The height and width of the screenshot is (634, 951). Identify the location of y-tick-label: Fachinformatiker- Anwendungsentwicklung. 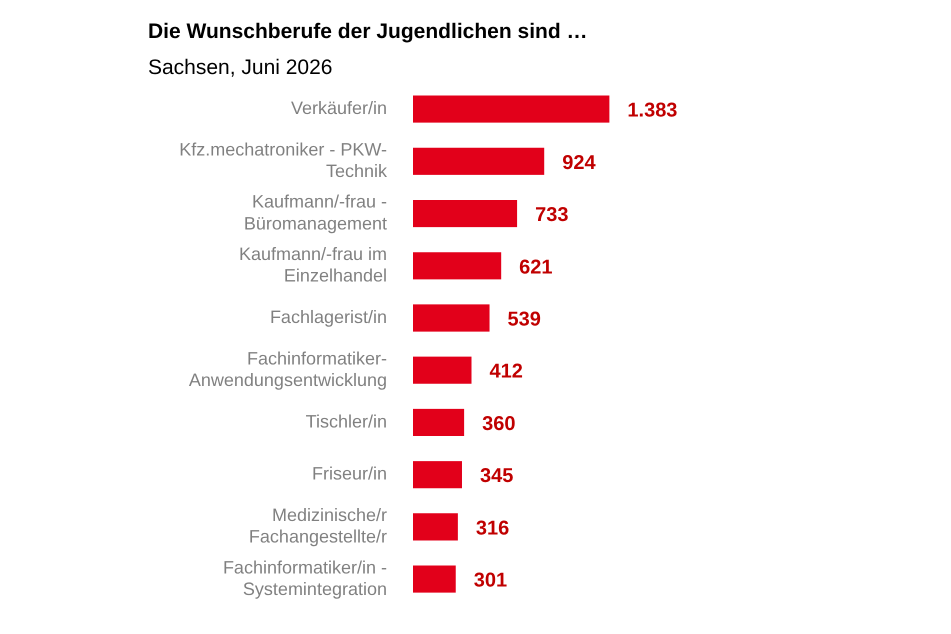
(287, 369).